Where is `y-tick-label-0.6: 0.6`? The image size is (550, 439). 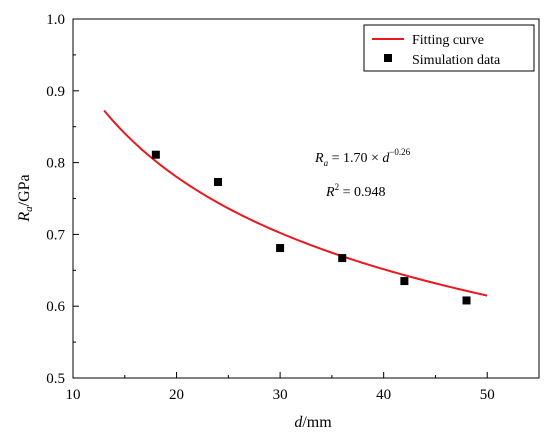
y-tick-label-0.6: 0.6 is located at coordinates (55, 307).